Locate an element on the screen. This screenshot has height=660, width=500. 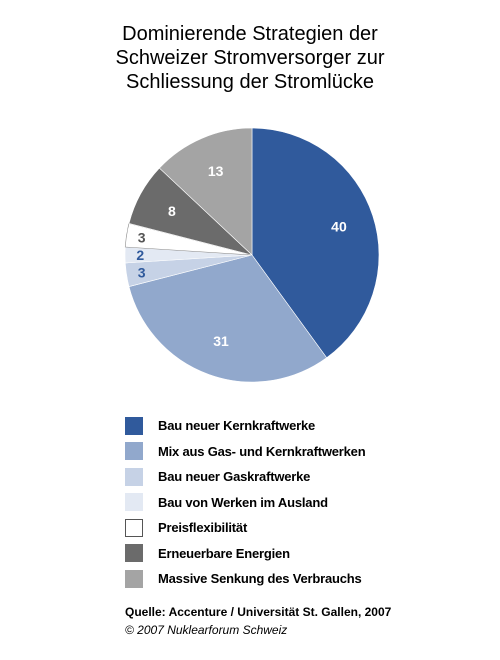
legend-item: Mix aus Gas- und Kernkraftwerken is located at coordinates (245, 452).